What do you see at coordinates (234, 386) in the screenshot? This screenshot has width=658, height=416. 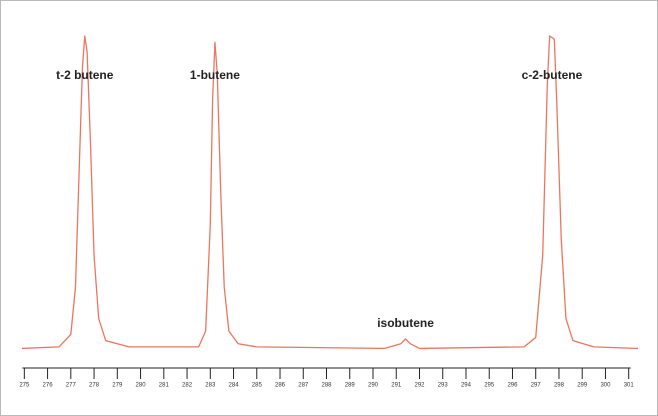 I see `x-tick-label: 284` at bounding box center [234, 386].